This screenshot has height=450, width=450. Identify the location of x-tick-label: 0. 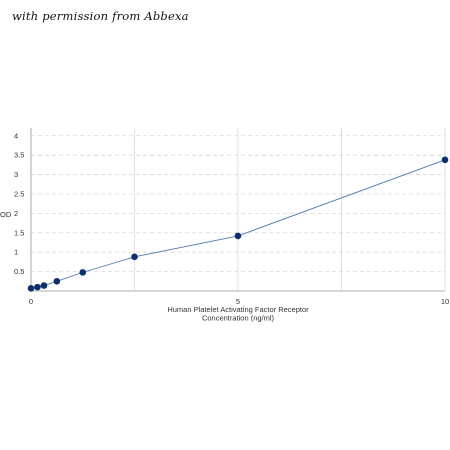
(31, 301).